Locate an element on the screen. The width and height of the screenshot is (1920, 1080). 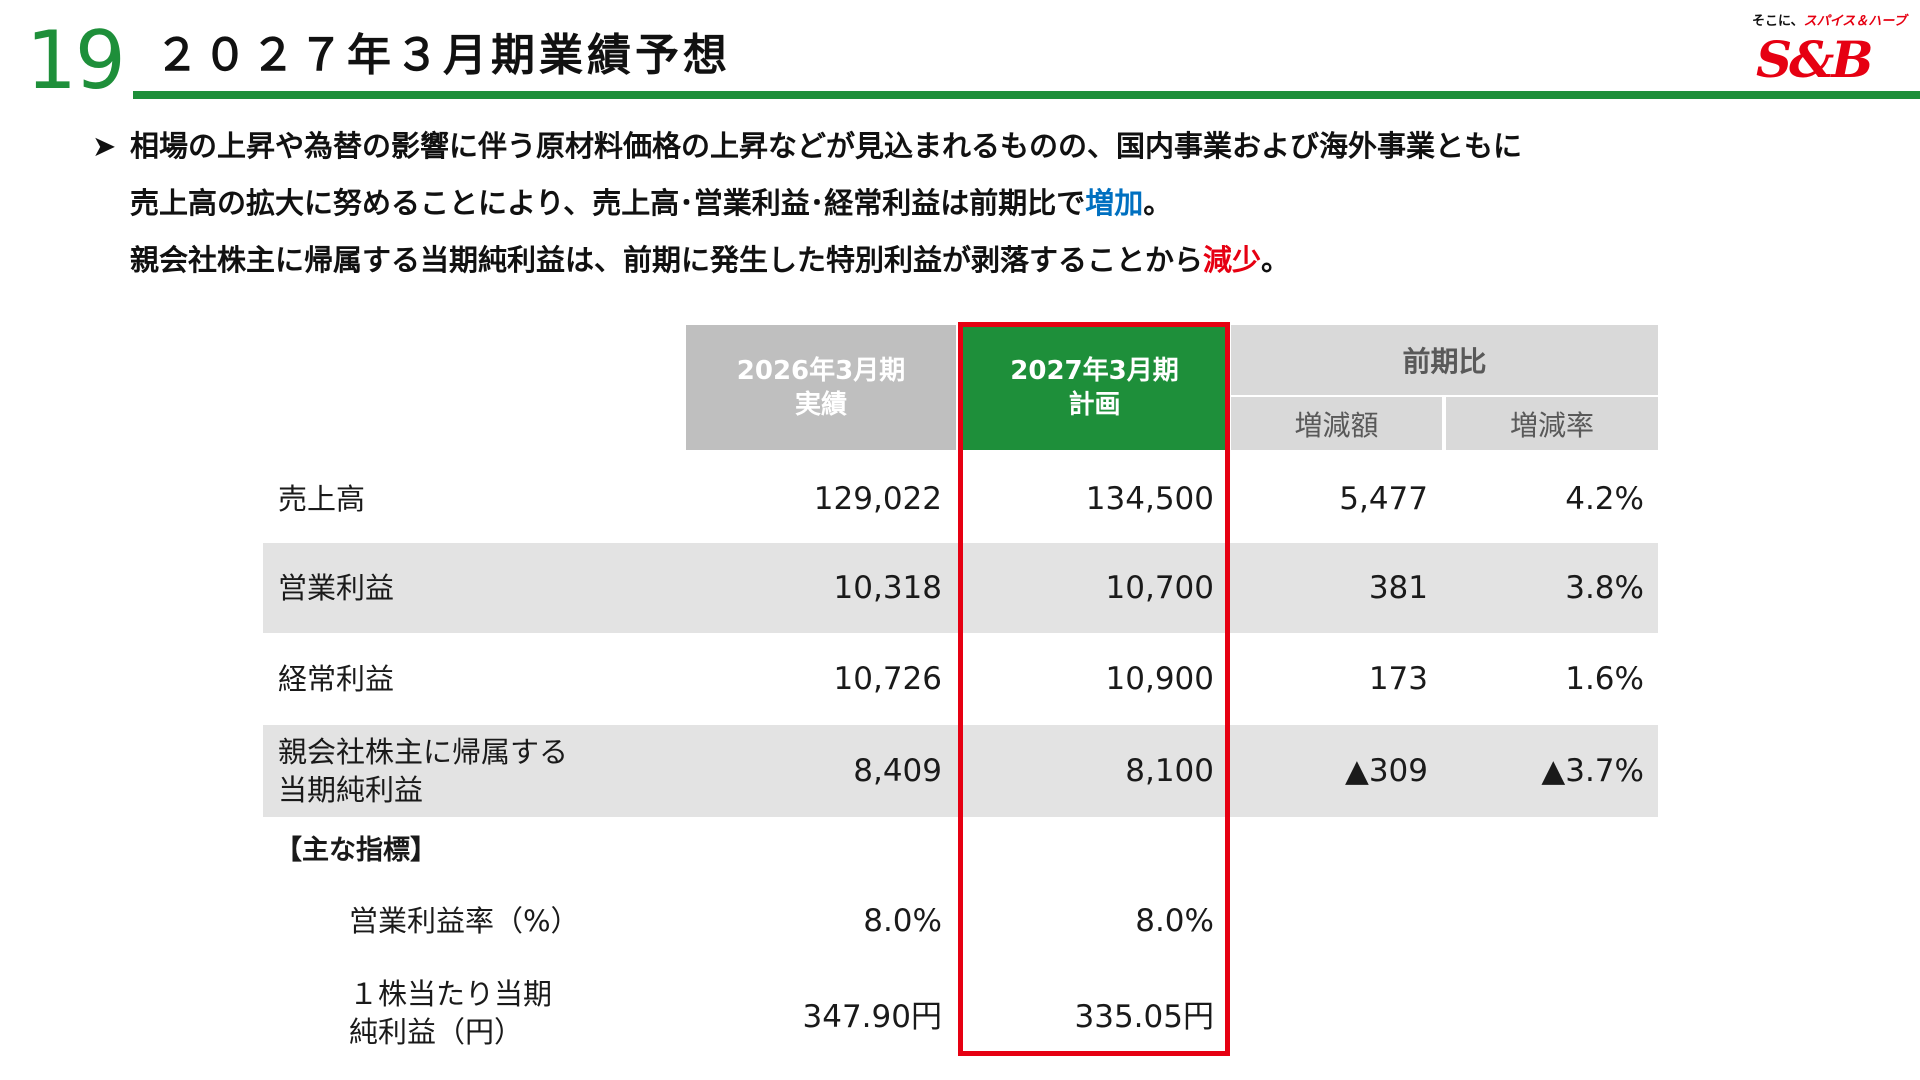
indicator-label-operating-margin: 営業利益率（%） is located at coordinates (464, 921).